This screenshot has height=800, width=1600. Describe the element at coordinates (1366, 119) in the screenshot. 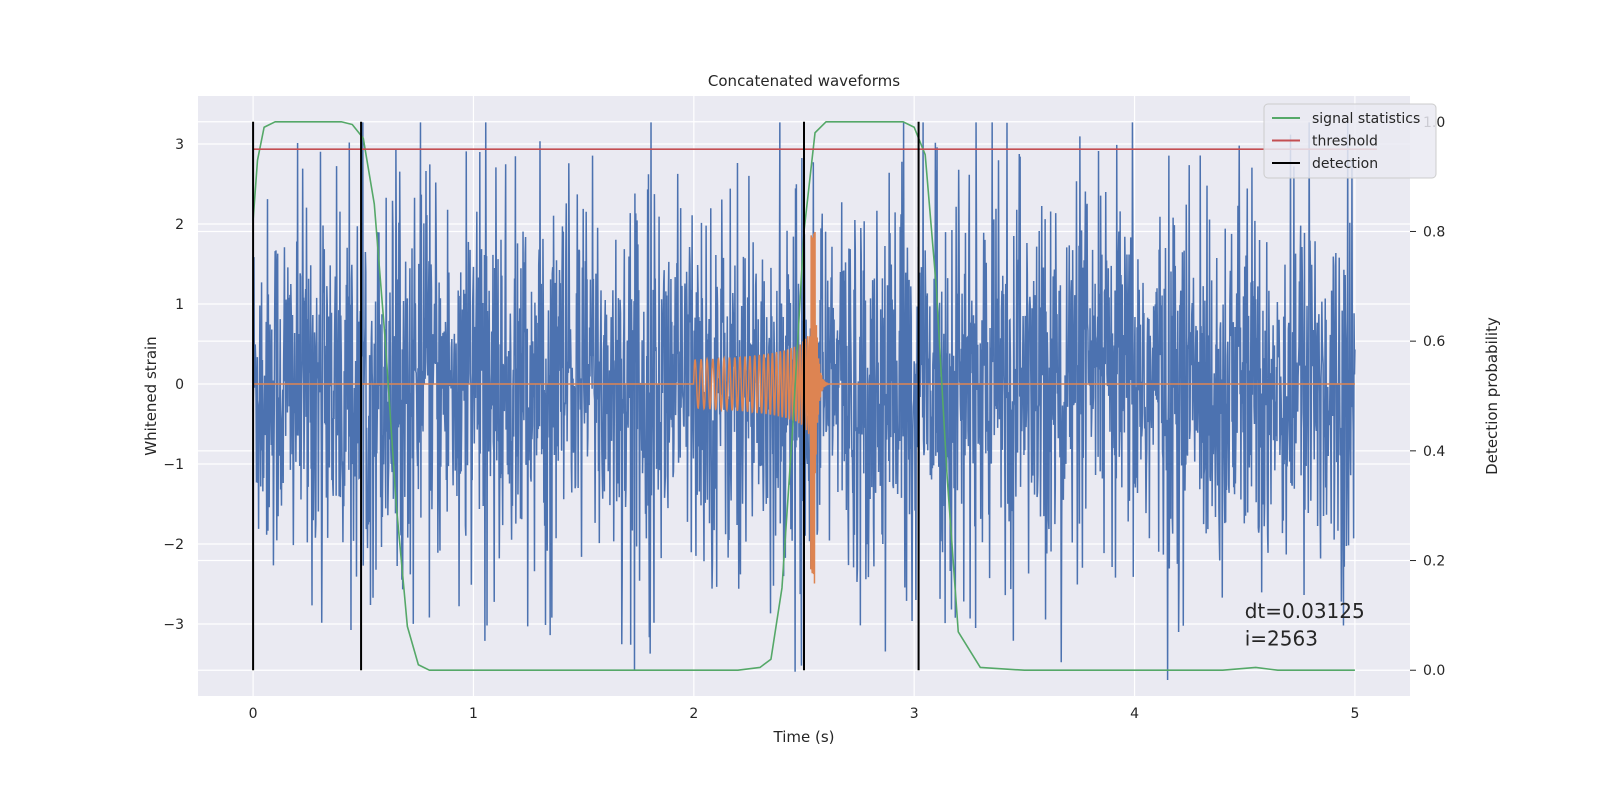

I see `legend-label: signal statistics` at that location.